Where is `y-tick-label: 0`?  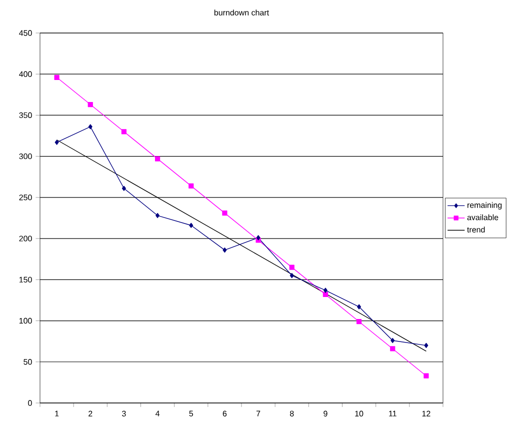
y-tick-label: 0 is located at coordinates (30, 403).